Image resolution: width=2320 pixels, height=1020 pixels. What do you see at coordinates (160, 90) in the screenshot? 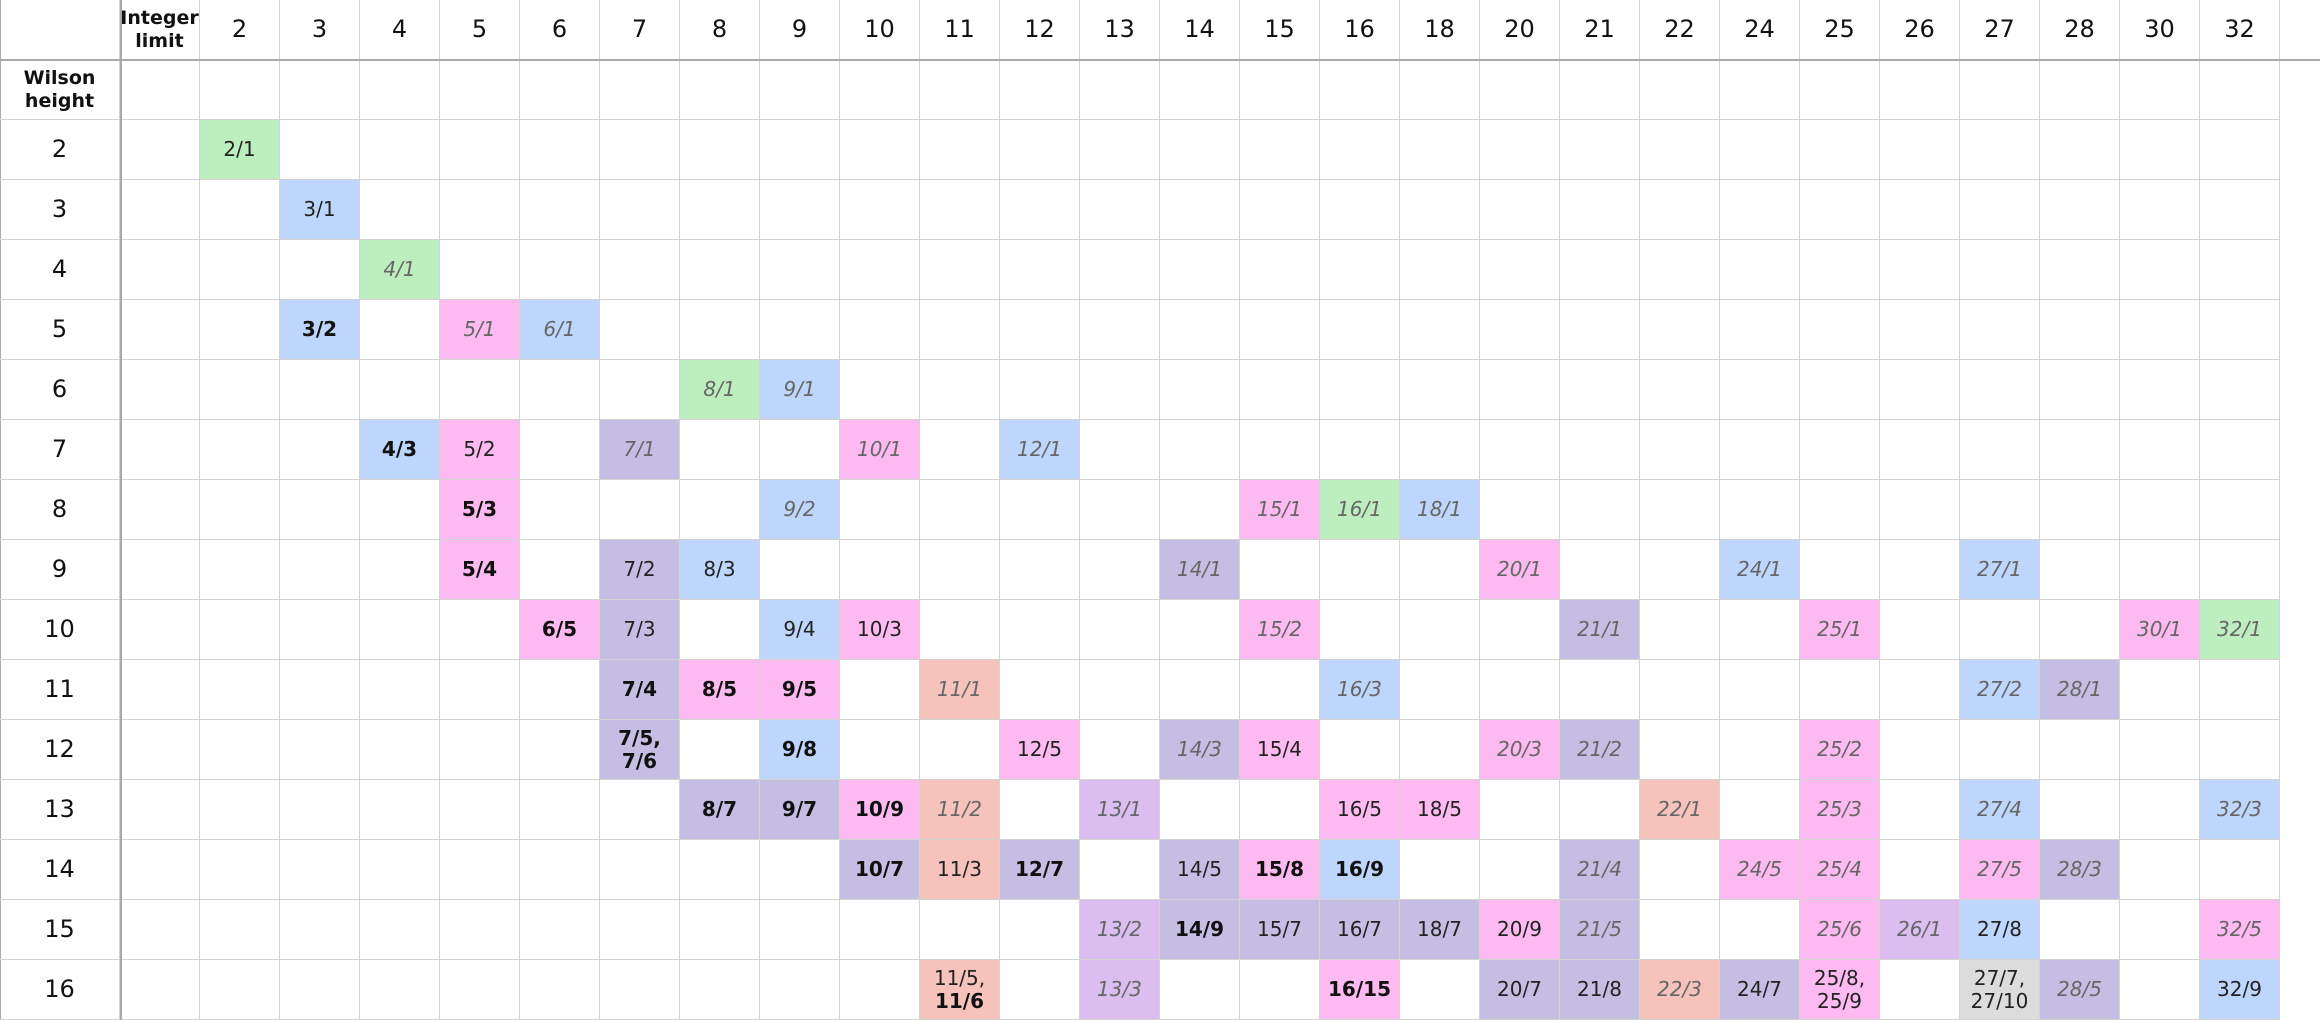
I see `corner-blank-cell` at bounding box center [160, 90].